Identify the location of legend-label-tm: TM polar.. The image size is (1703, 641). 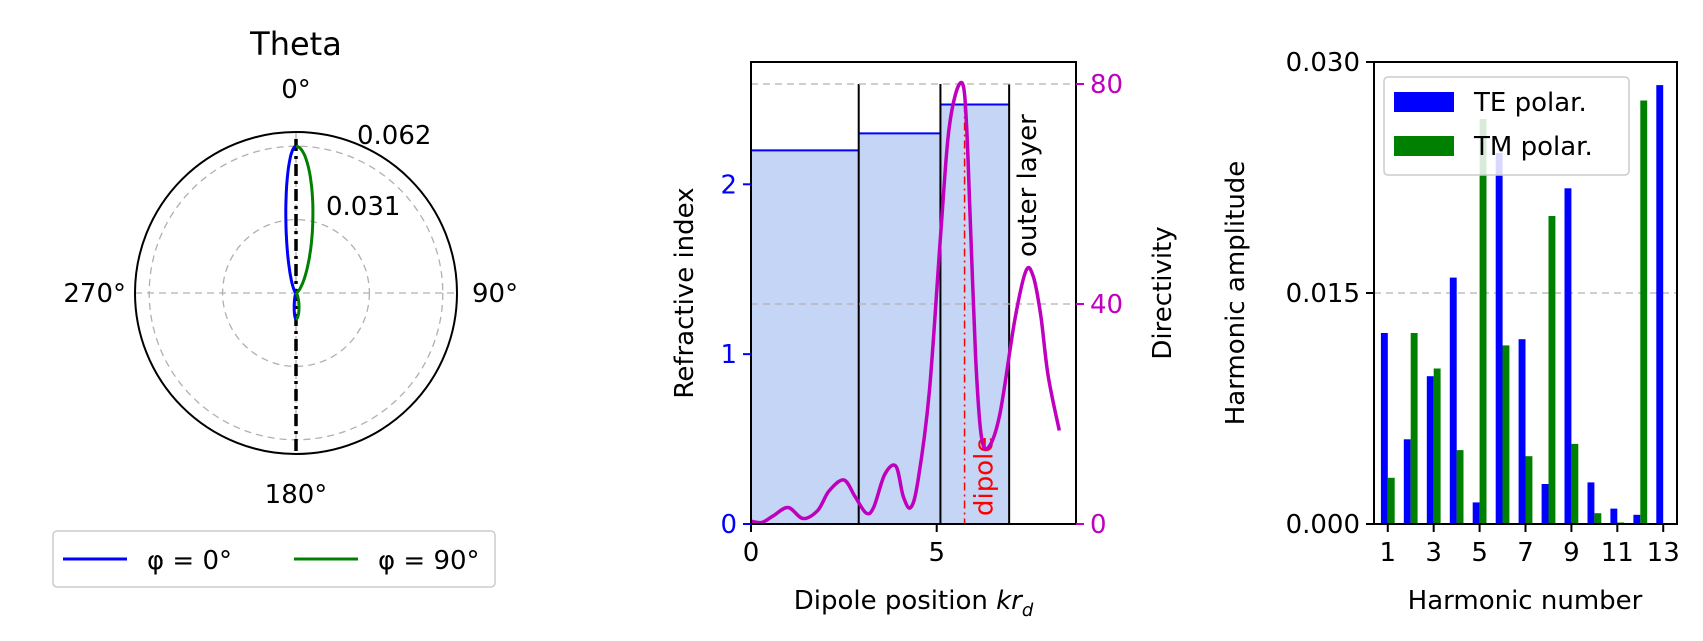
(1533, 147).